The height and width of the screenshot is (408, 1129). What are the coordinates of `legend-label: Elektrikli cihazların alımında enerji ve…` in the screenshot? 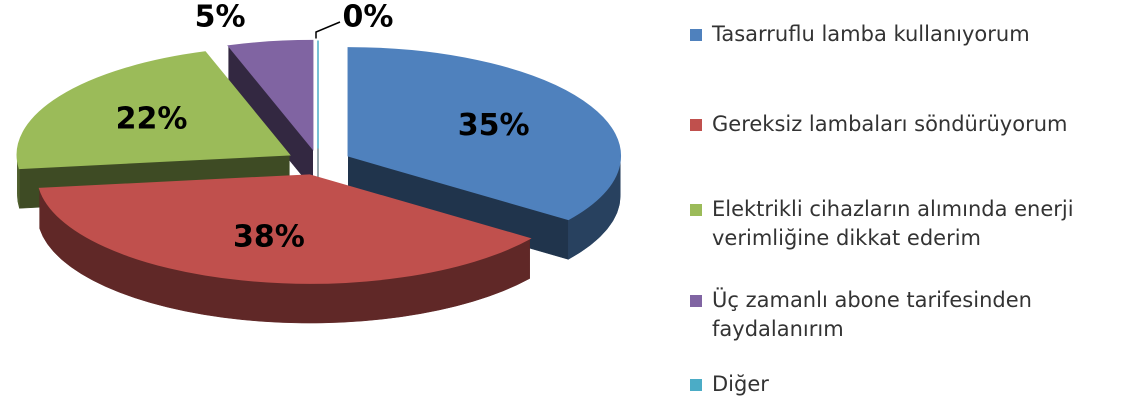 It's located at (893, 223).